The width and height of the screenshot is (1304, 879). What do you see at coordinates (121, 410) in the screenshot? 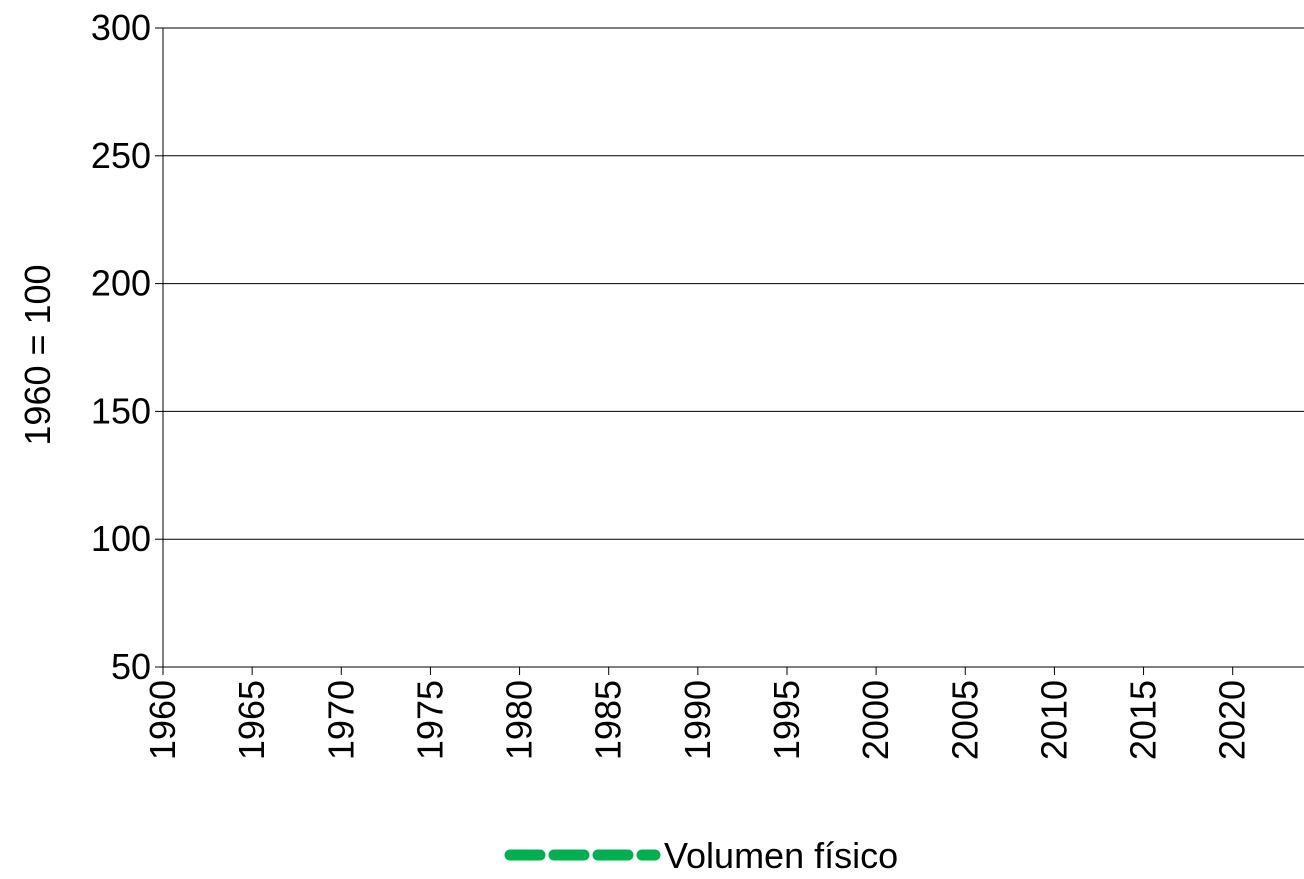
I see `y-tick-label: 150` at bounding box center [121, 410].